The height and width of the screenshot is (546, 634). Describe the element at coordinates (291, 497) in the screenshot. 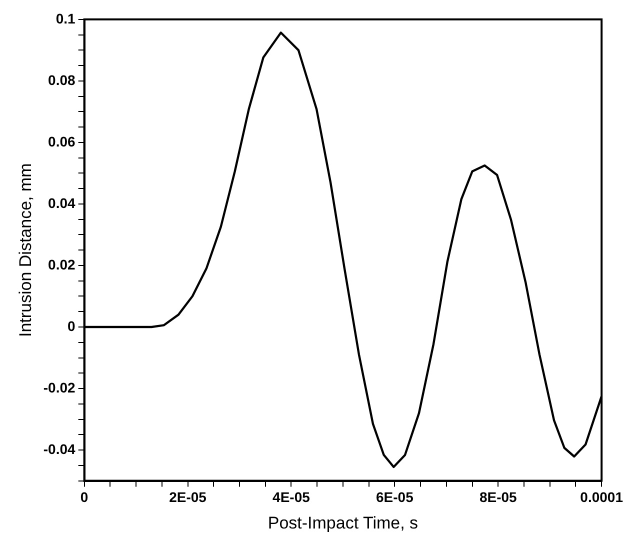

I see `x-tick-label: 4E-05` at that location.